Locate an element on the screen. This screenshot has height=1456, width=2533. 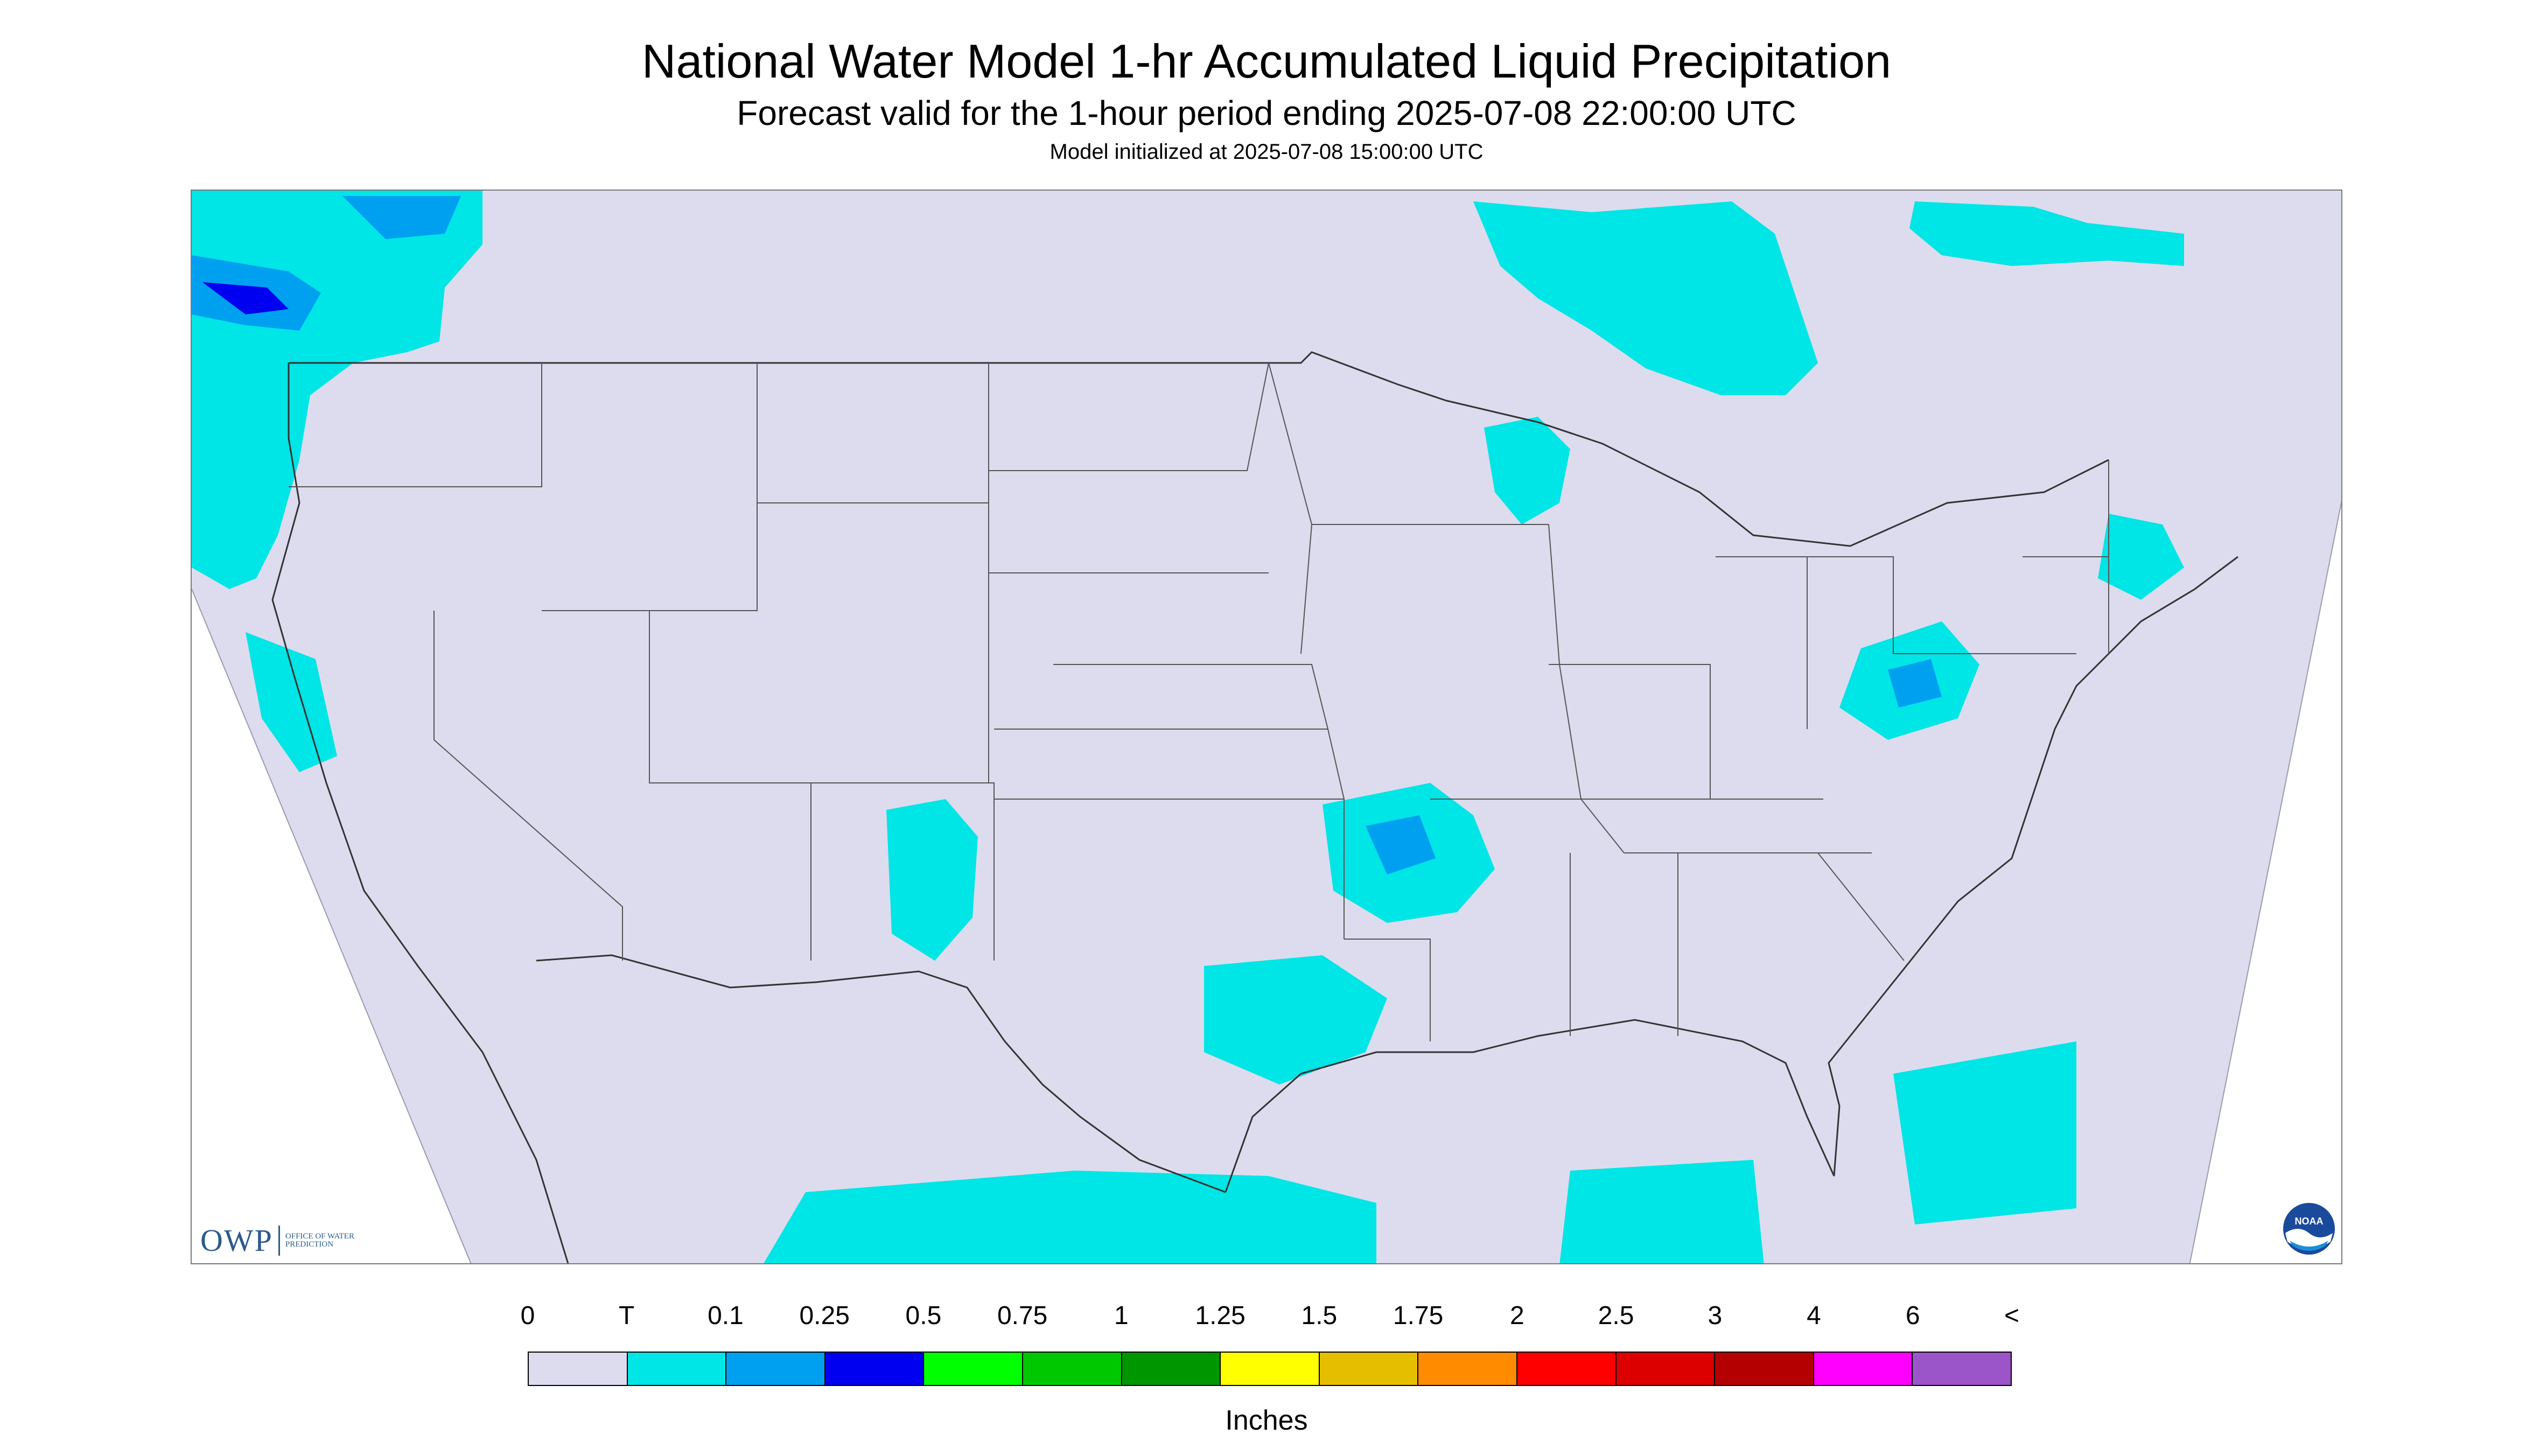
precip-area-four-corners is located at coordinates (932, 880).